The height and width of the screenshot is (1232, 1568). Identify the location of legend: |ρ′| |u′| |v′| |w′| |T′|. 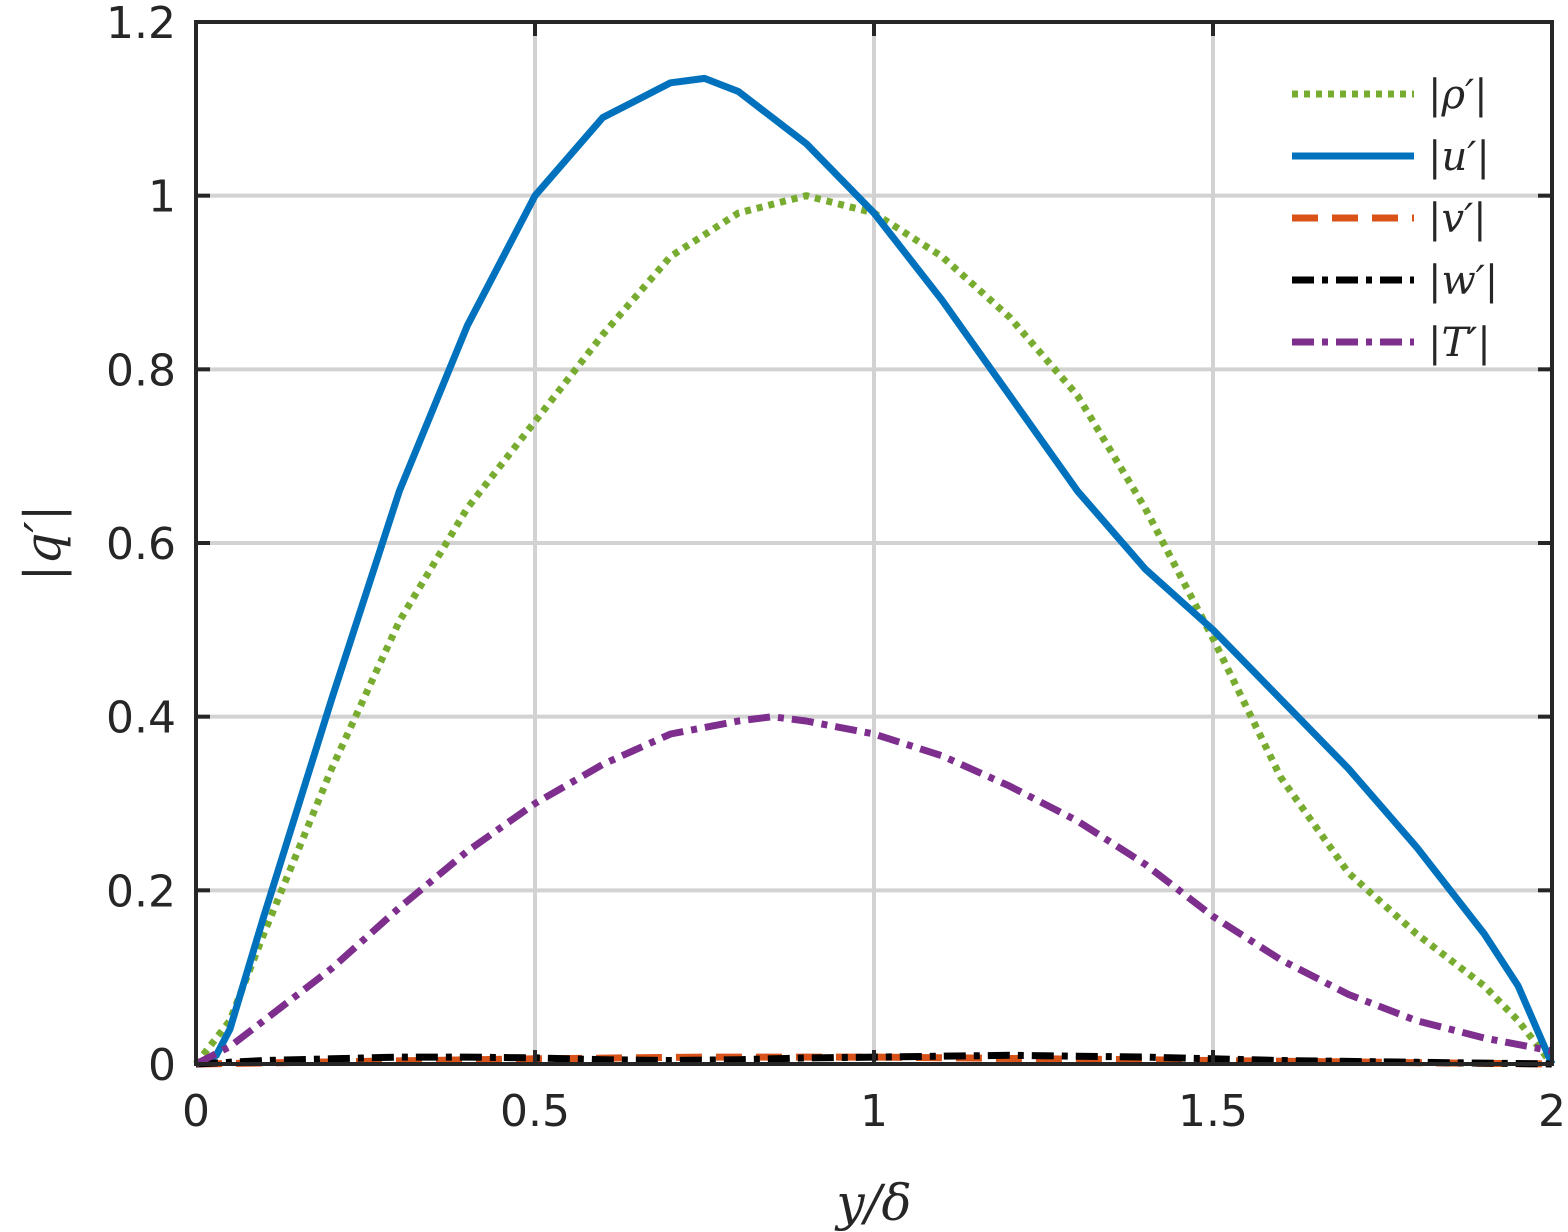
(1395, 219).